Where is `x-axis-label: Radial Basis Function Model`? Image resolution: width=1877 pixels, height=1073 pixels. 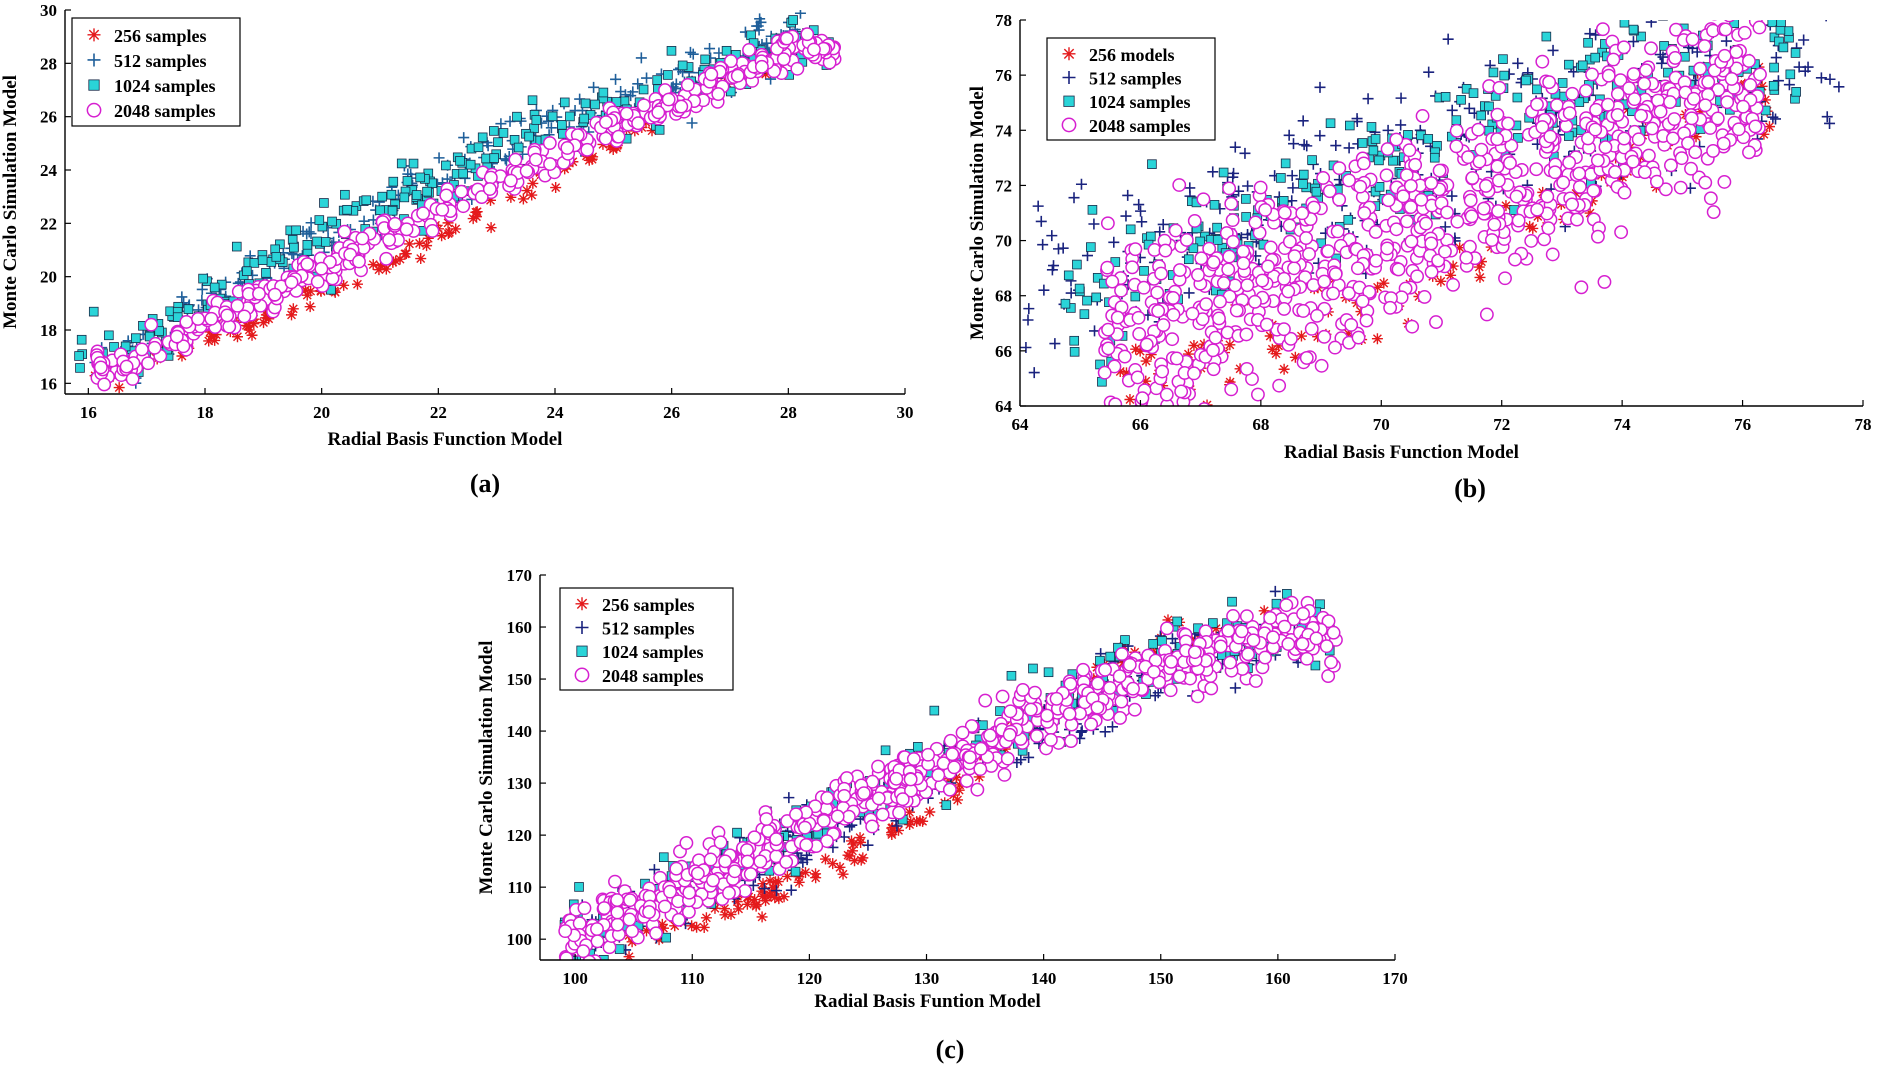 x-axis-label: Radial Basis Function Model is located at coordinates (445, 439).